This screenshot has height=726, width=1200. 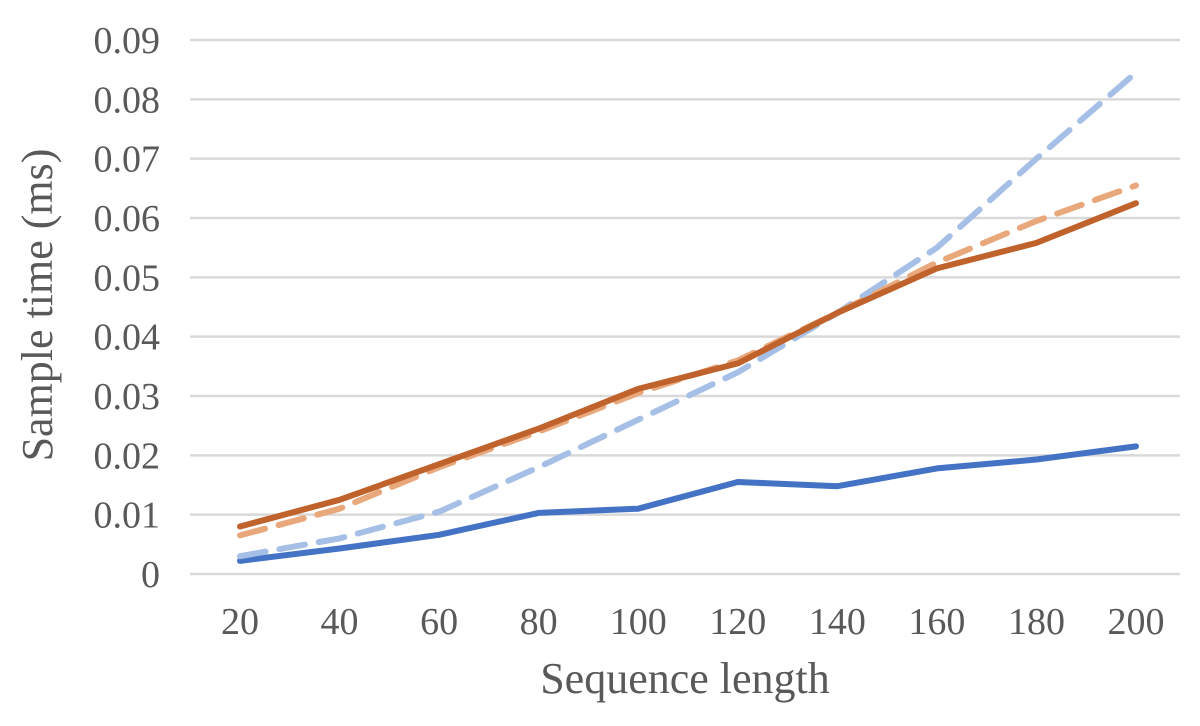 What do you see at coordinates (127, 516) in the screenshot?
I see `y-tick-label: 0.01` at bounding box center [127, 516].